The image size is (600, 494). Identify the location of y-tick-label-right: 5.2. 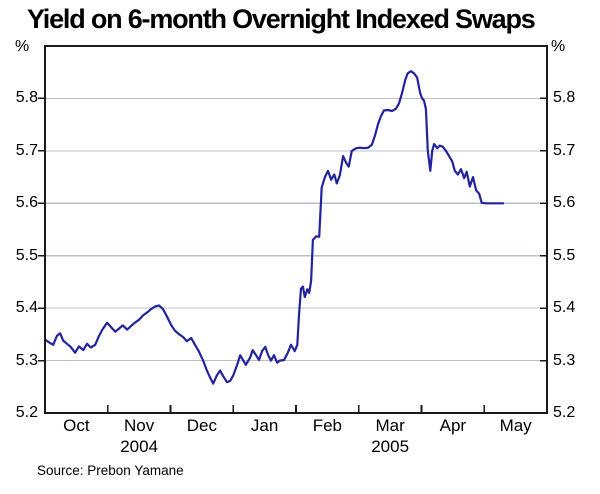
(564, 412).